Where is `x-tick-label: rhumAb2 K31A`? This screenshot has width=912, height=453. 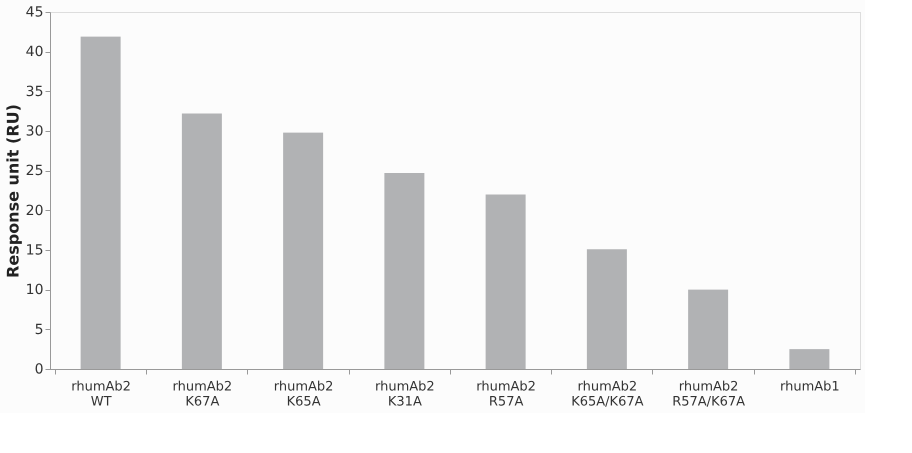
x-tick-label: rhumAb2 K31A is located at coordinates (405, 395).